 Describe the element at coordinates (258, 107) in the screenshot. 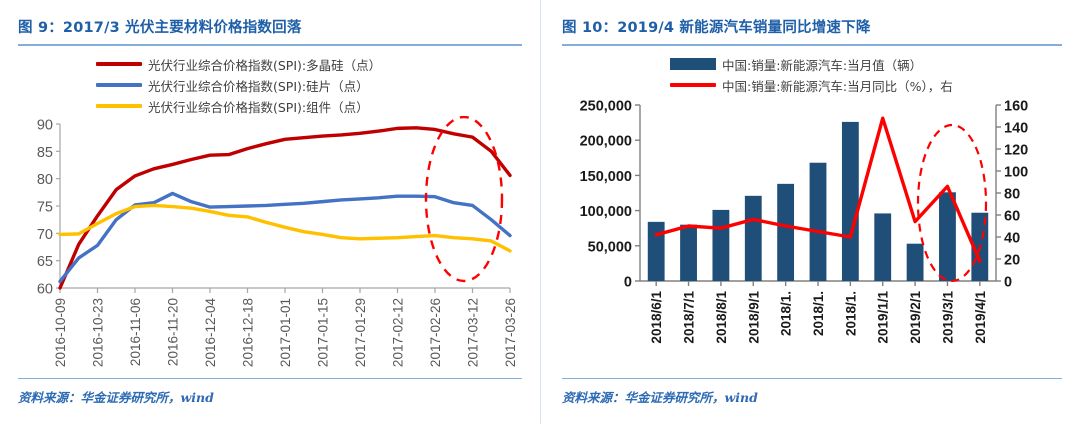

I see `legend-label-module: 光伏行业综合价格指数(SPI):组件（点）` at that location.